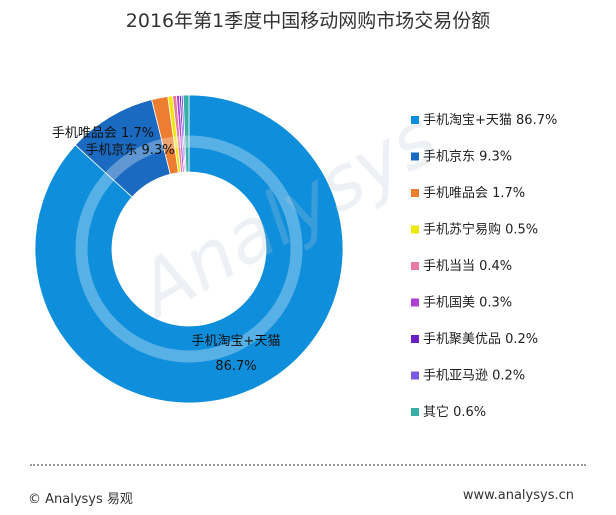  What do you see at coordinates (480, 230) in the screenshot?
I see `legend-label-3: 手机苏宁易购 0.5%` at bounding box center [480, 230].